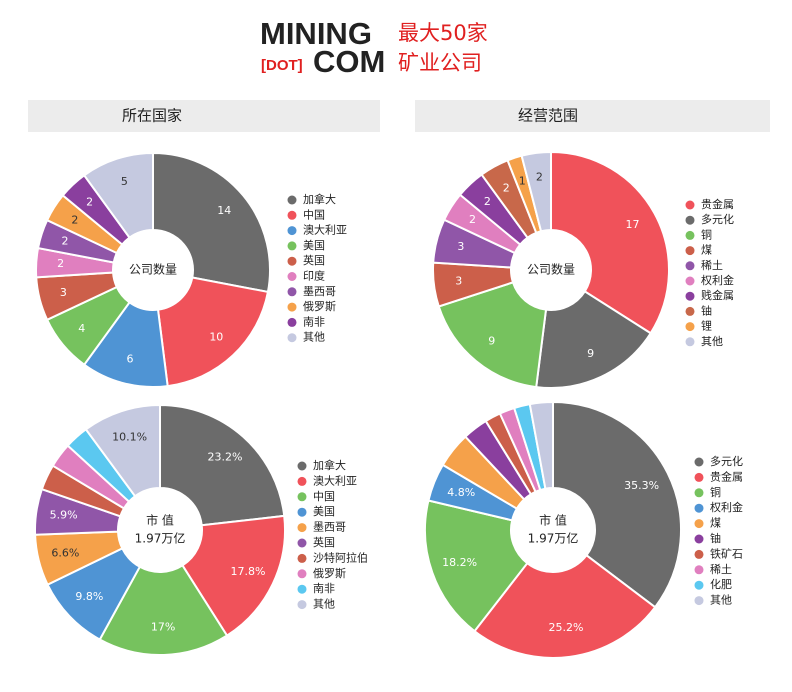 The height and width of the screenshot is (692, 792). What do you see at coordinates (129, 436) in the screenshot?
I see `slice-label: 10.1%` at bounding box center [129, 436].